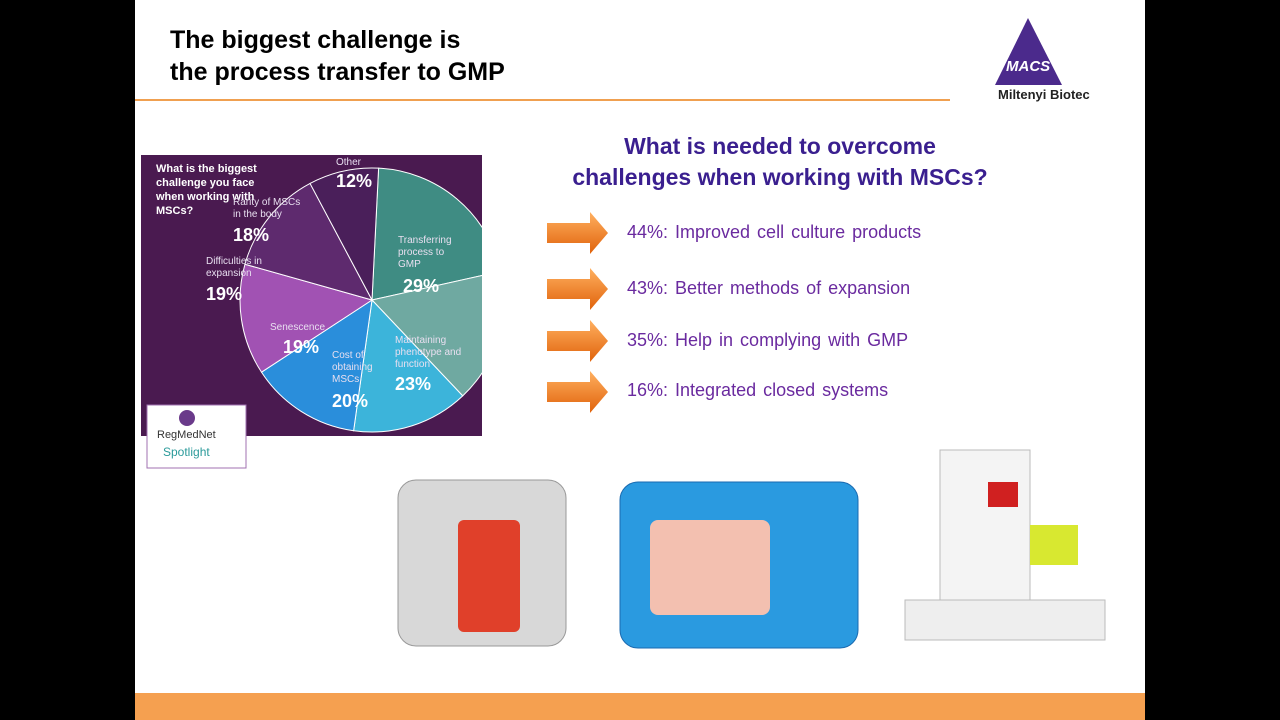 Image resolution: width=1280 pixels, height=720 pixels. I want to click on device-base, so click(1005, 620).